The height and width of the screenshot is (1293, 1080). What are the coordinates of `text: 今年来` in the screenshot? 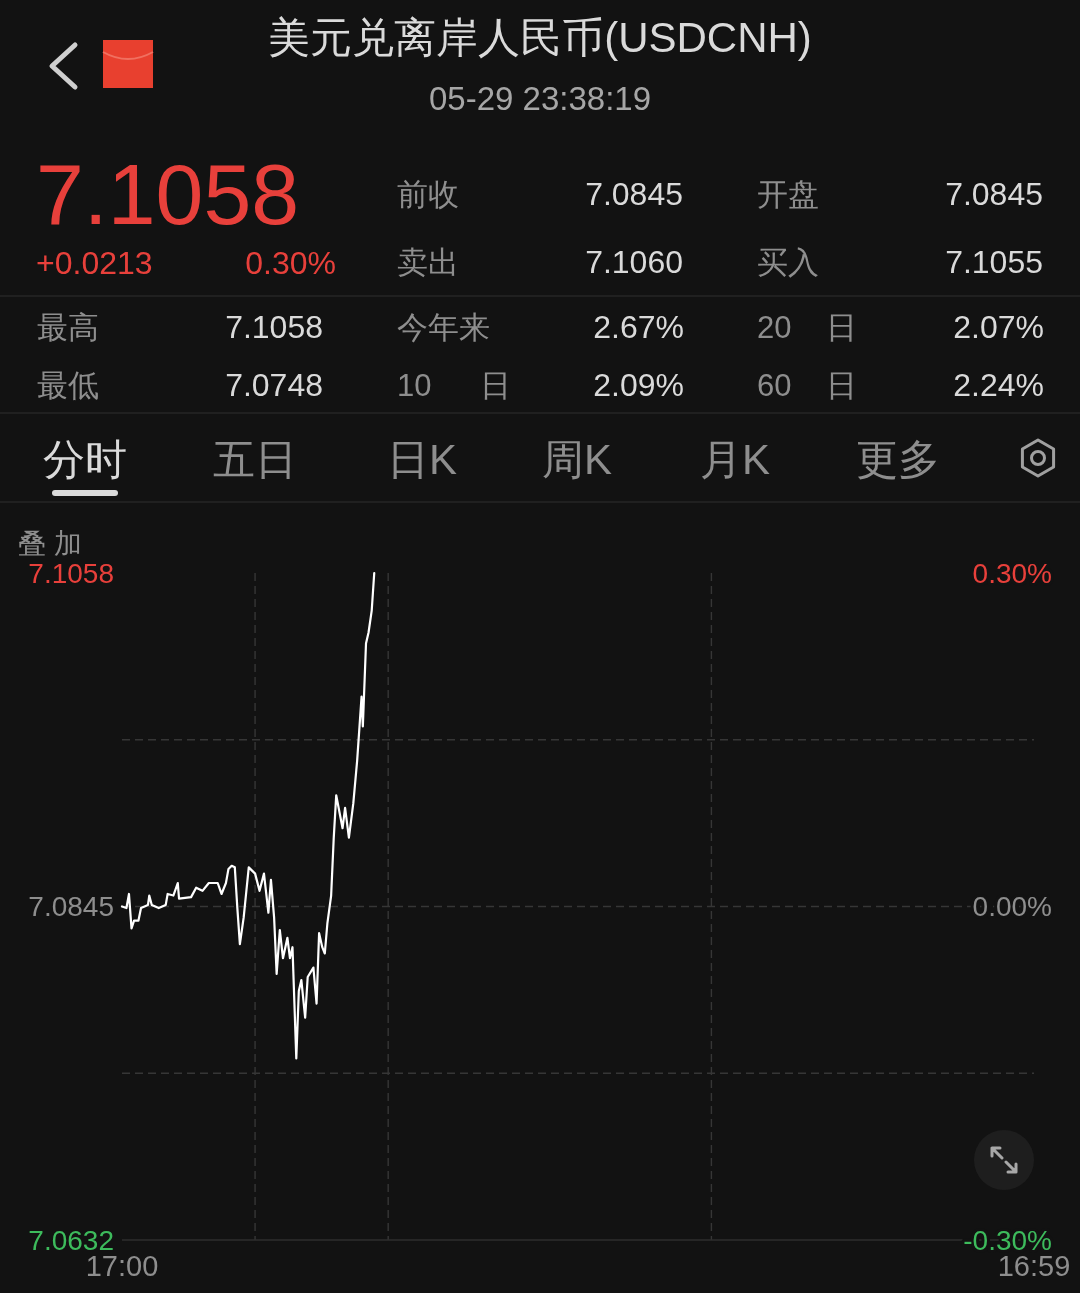 It's located at (443, 327).